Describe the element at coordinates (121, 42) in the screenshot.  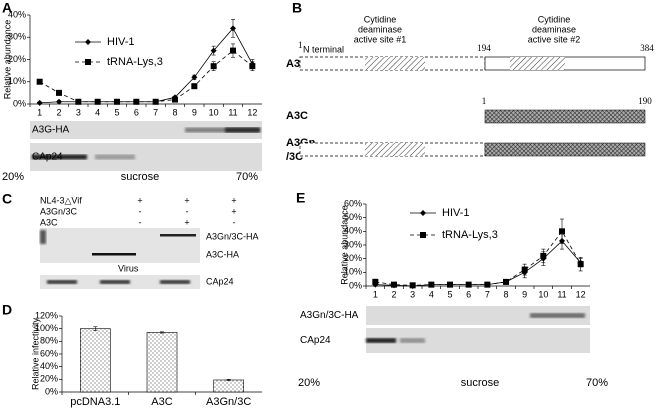
I see `legend-label: HIV-1` at that location.